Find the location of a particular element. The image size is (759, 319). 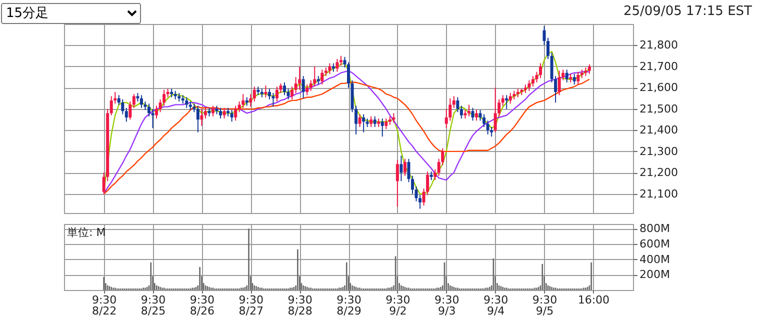

y-tick-label: 21,400 is located at coordinates (659, 130).